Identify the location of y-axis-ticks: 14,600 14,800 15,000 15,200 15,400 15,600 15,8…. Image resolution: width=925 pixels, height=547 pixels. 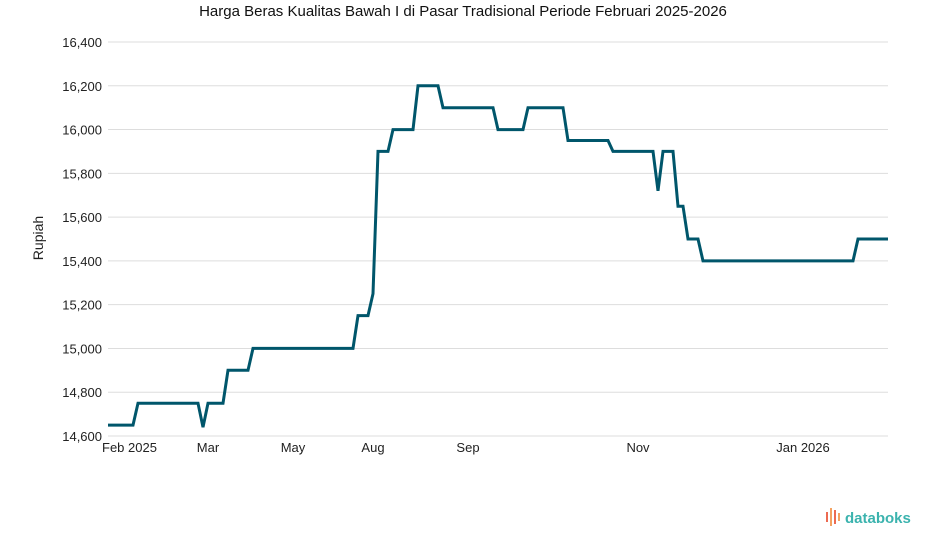
(82, 239).